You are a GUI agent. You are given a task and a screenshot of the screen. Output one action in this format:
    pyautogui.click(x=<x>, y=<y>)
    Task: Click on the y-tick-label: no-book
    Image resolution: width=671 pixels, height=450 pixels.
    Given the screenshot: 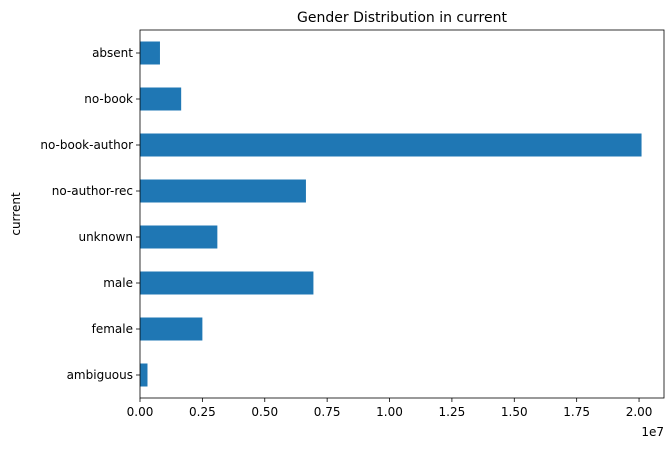 What is the action you would take?
    pyautogui.click(x=108, y=99)
    